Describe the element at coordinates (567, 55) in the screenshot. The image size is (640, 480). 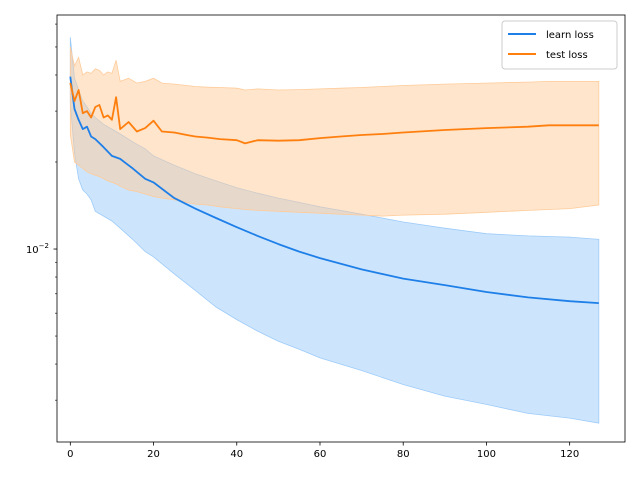
I see `legend-label-test-loss: test loss` at that location.